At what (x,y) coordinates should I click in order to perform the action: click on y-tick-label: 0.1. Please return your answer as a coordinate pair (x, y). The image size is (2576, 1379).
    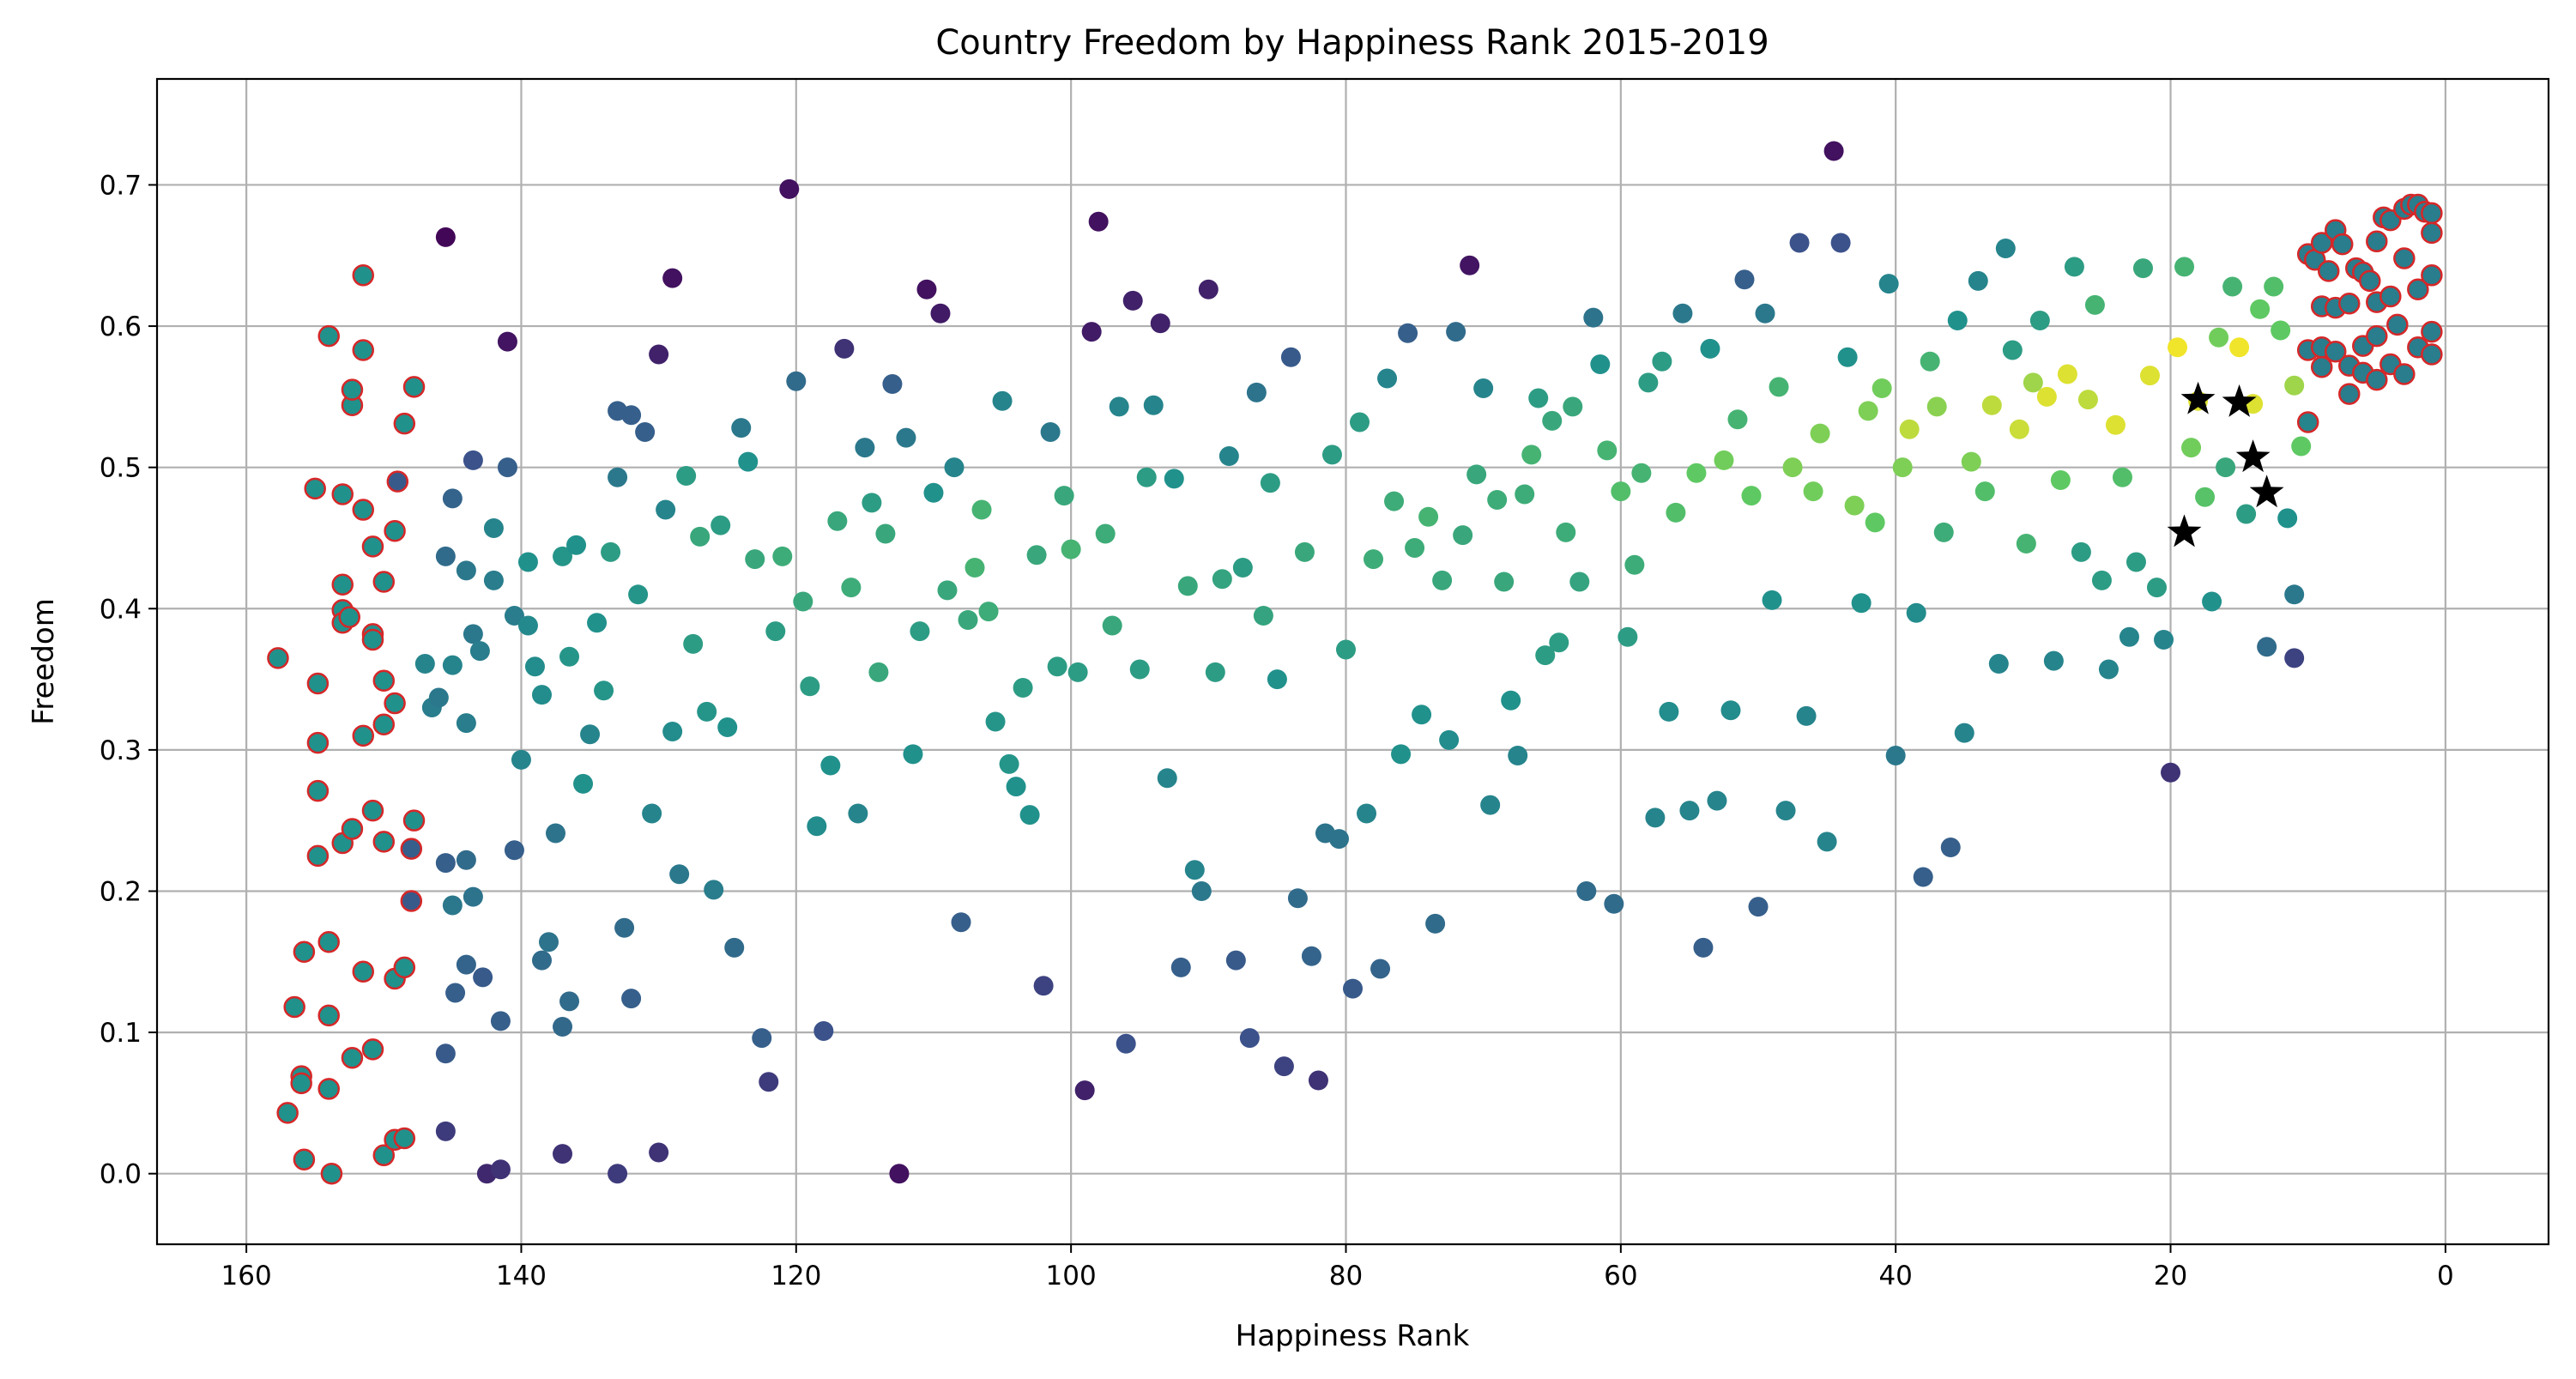
    Looking at the image, I should click on (121, 1033).